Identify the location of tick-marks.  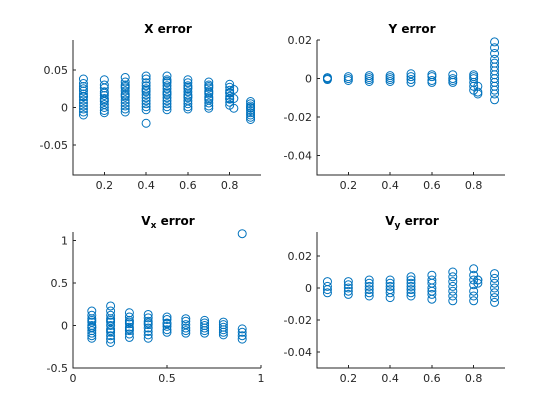
(396, 107).